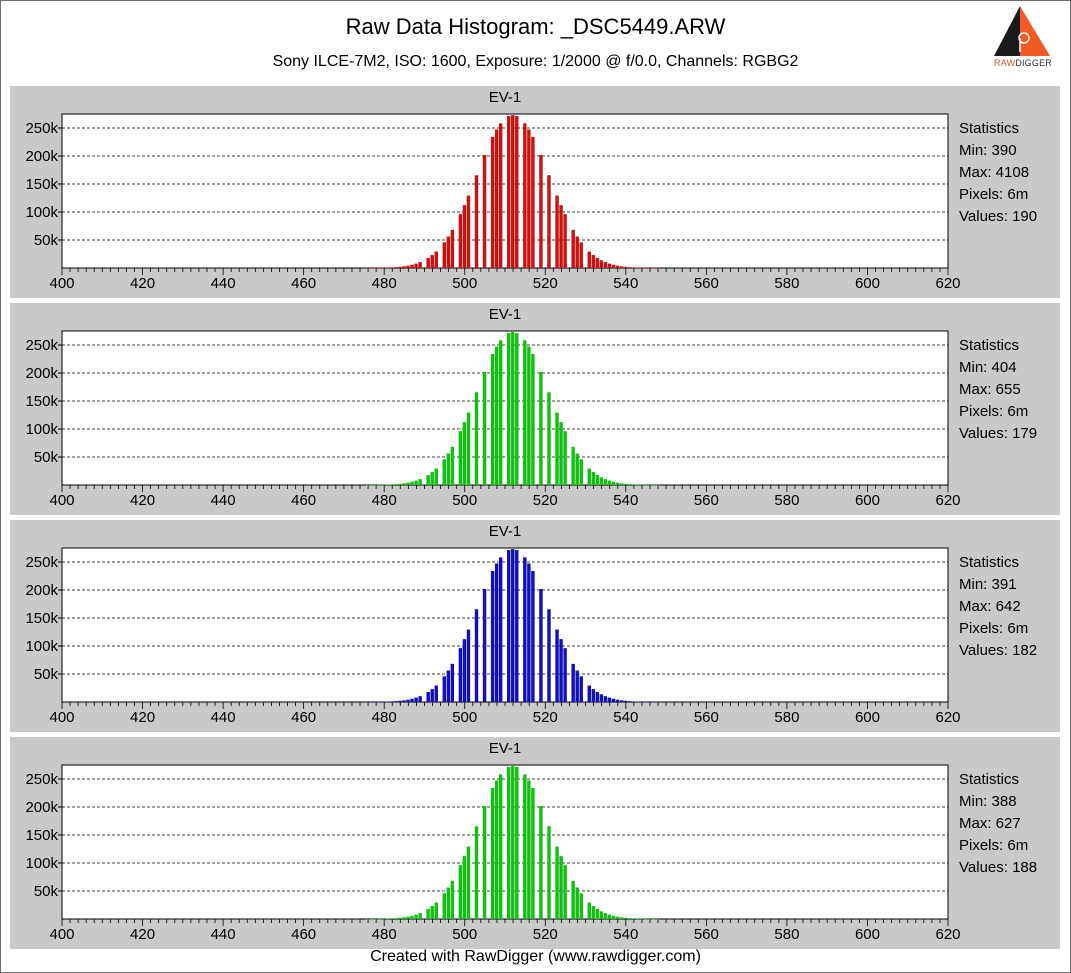  What do you see at coordinates (989, 345) in the screenshot?
I see `stats-title: Statistics` at bounding box center [989, 345].